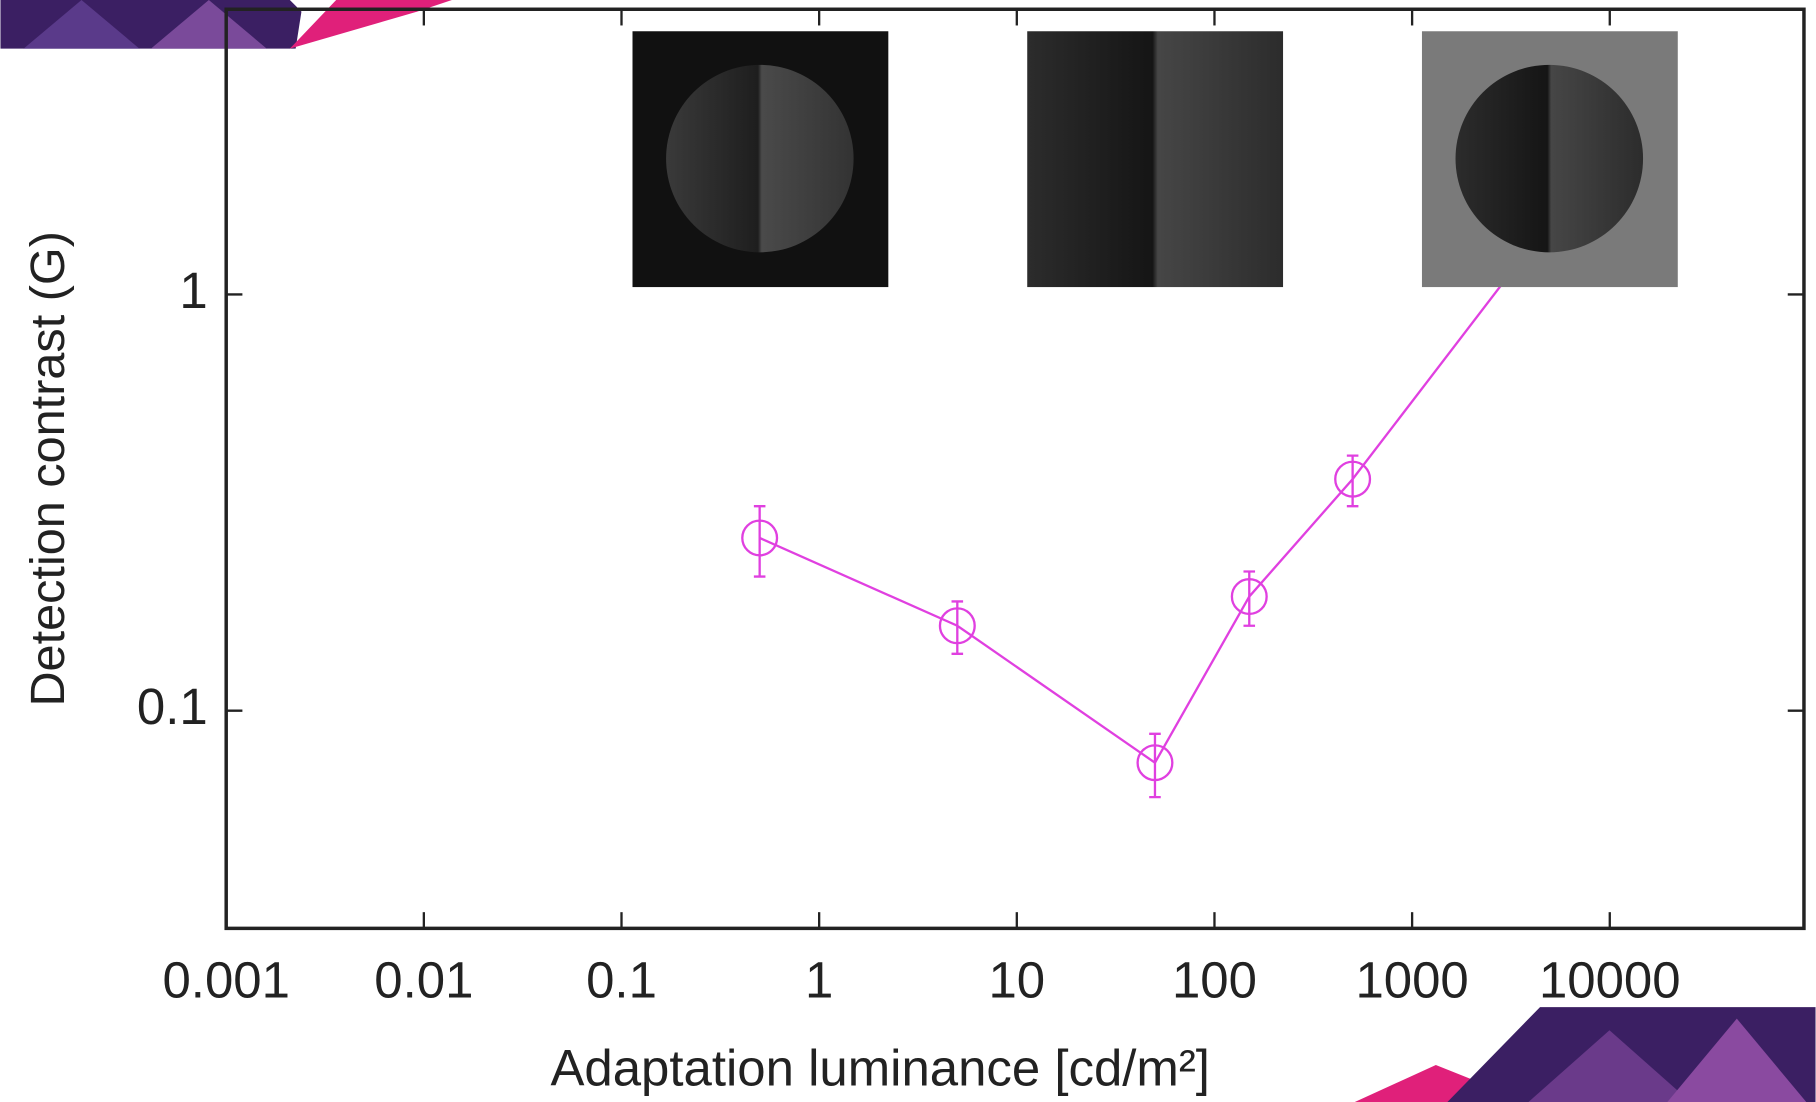 The image size is (1816, 1102). Describe the element at coordinates (1411, 979) in the screenshot. I see `x-tick-label: 1000` at that location.